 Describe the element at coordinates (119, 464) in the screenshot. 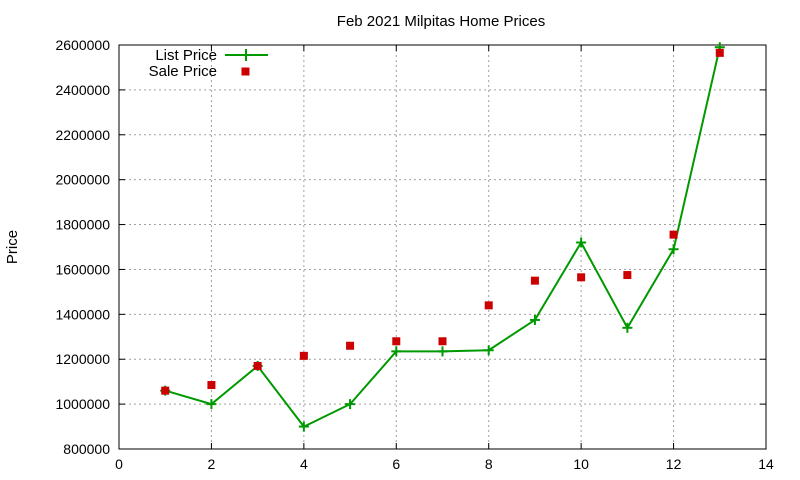

I see `x-tick-label: 0` at that location.